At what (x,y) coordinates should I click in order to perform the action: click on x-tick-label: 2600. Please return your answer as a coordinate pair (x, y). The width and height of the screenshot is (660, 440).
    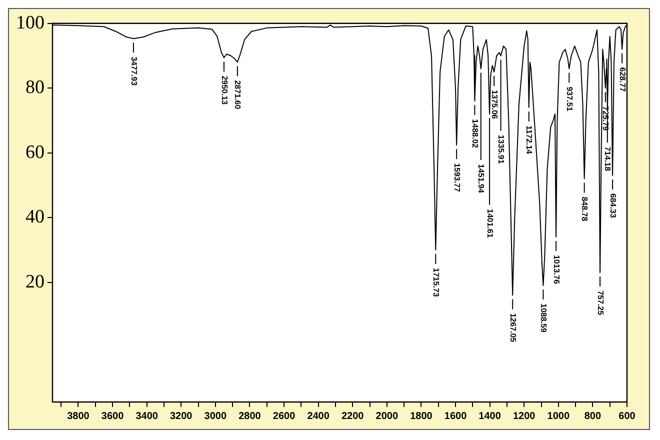
    Looking at the image, I should click on (284, 416).